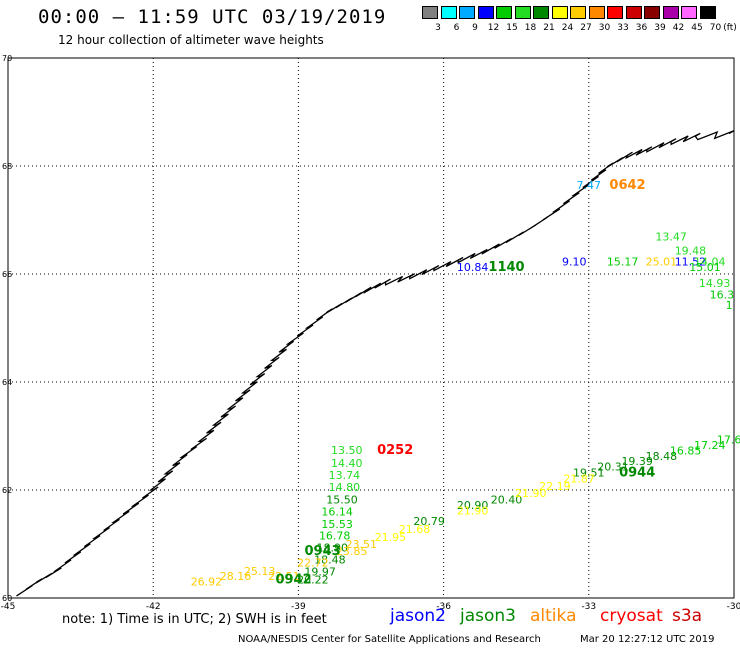  Describe the element at coordinates (705, 267) in the screenshot. I see `wave-height-label: 15.01` at that location.